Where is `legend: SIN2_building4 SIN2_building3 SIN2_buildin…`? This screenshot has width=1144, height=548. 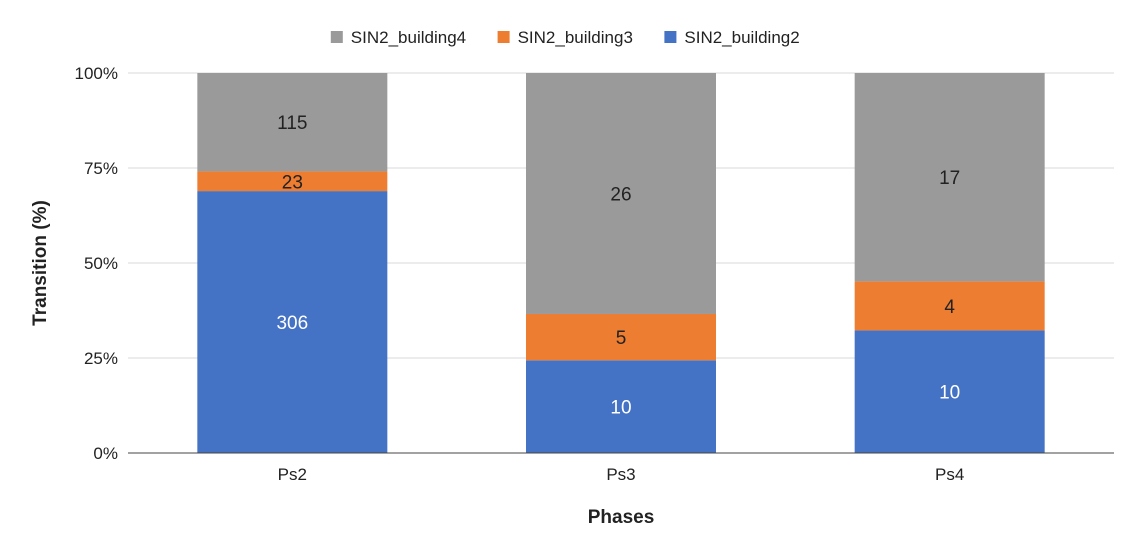
legend: SIN2_building4 SIN2_building3 SIN2_buildin… is located at coordinates (565, 37).